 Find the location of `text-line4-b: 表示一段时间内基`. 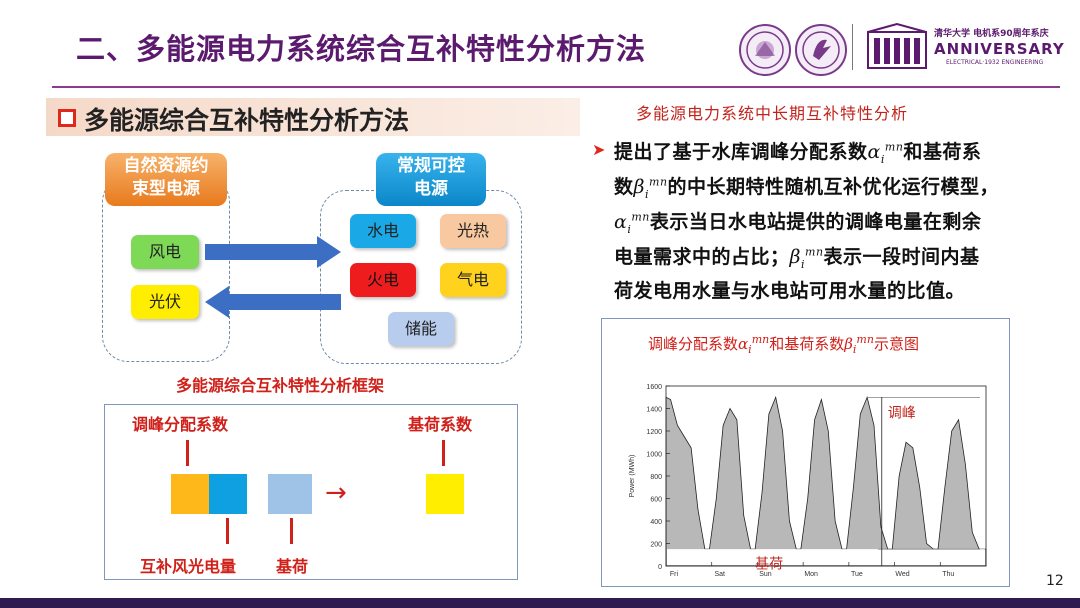

text-line4-b: 表示一段时间内基 is located at coordinates (901, 257).